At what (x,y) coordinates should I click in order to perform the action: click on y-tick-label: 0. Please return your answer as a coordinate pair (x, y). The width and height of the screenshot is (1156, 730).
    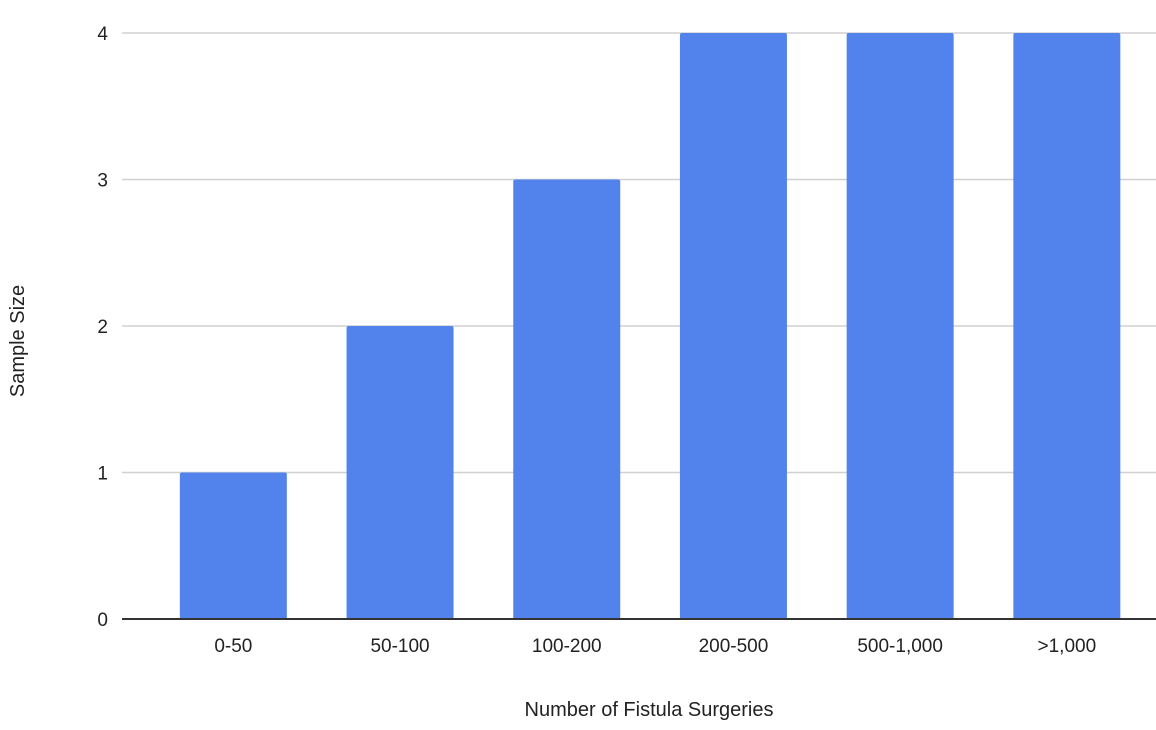
    Looking at the image, I should click on (102, 620).